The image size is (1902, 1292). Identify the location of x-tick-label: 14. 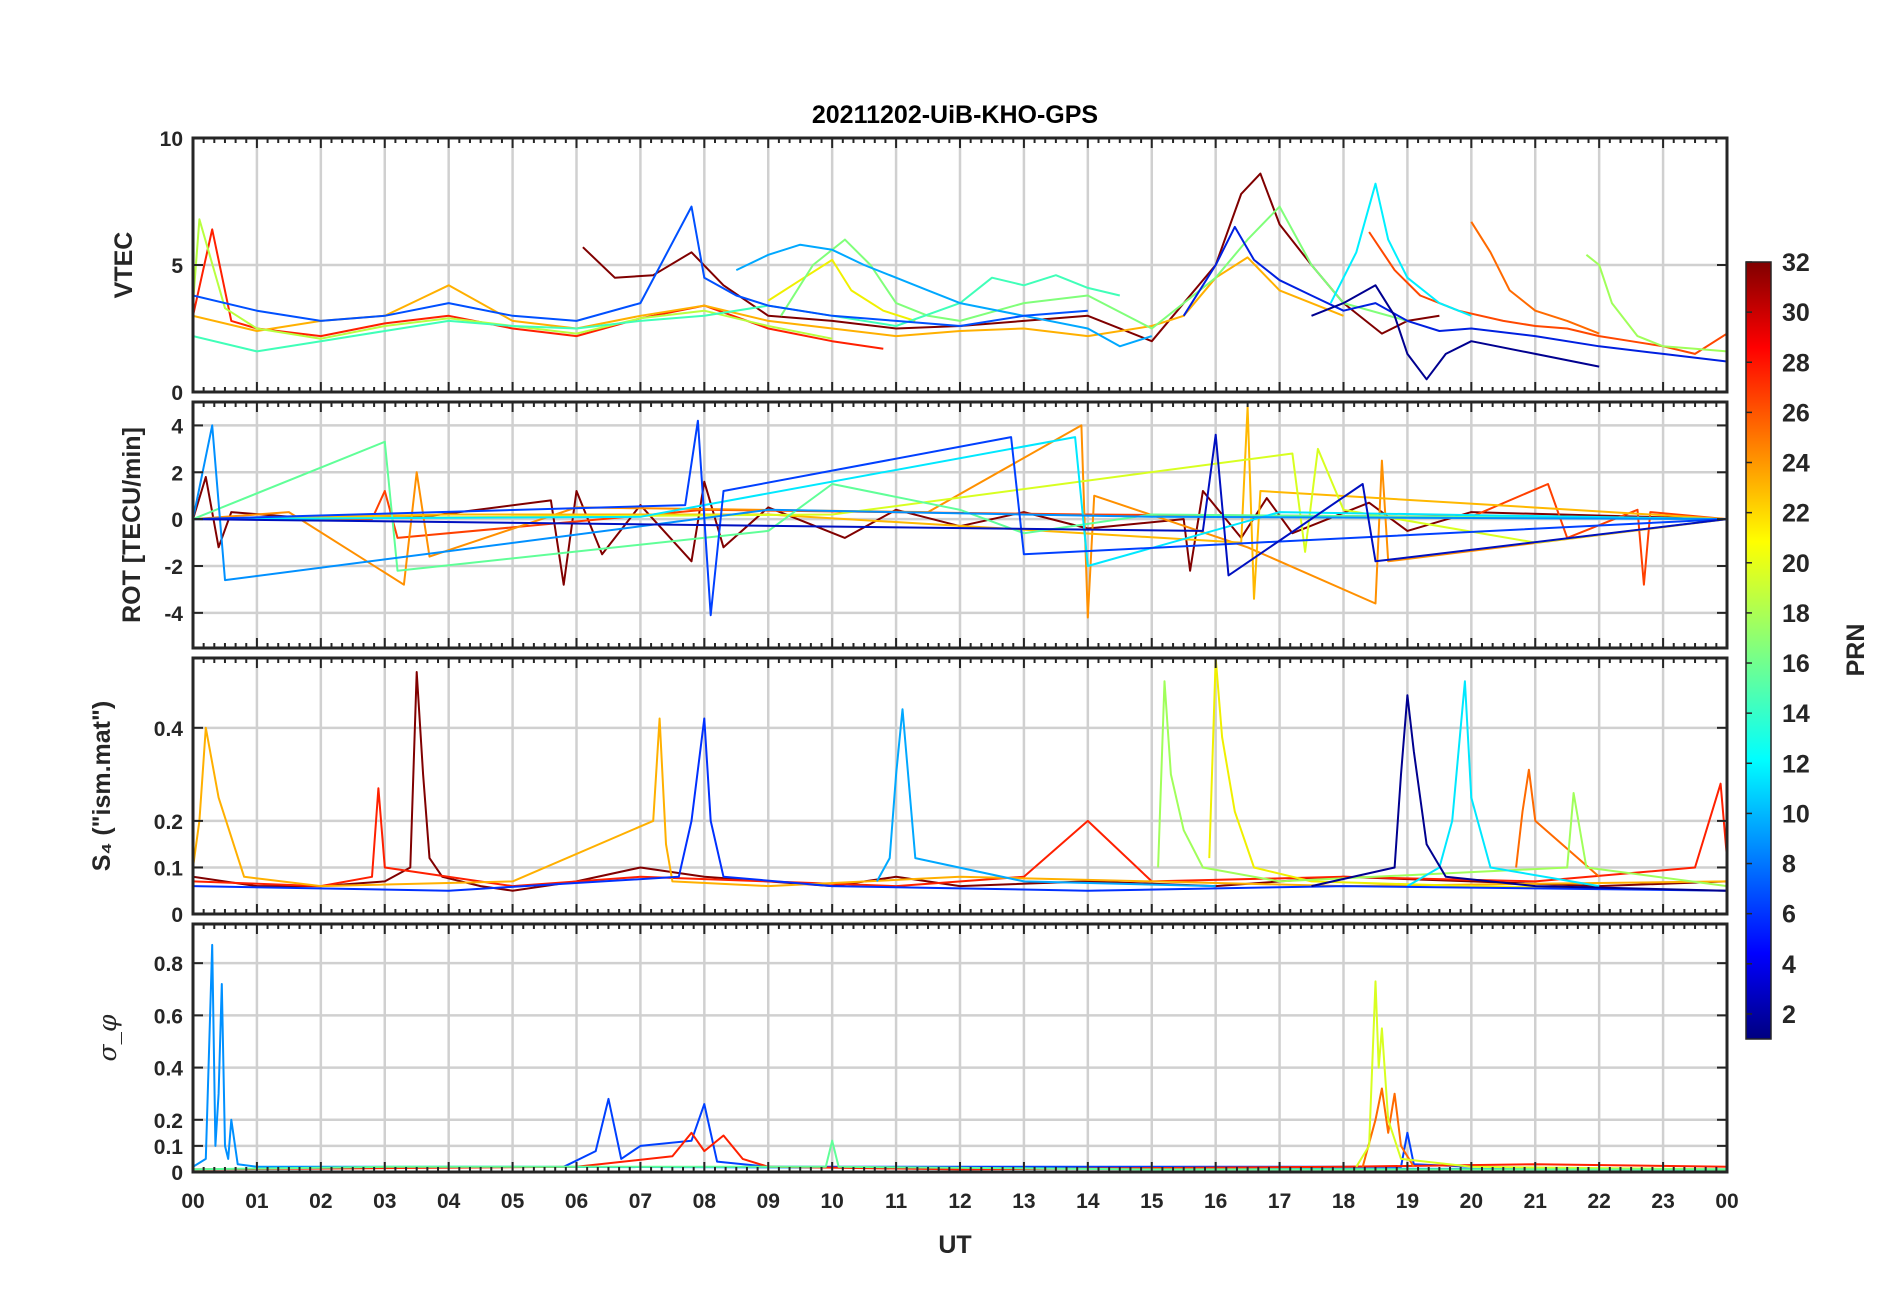
(1088, 1201).